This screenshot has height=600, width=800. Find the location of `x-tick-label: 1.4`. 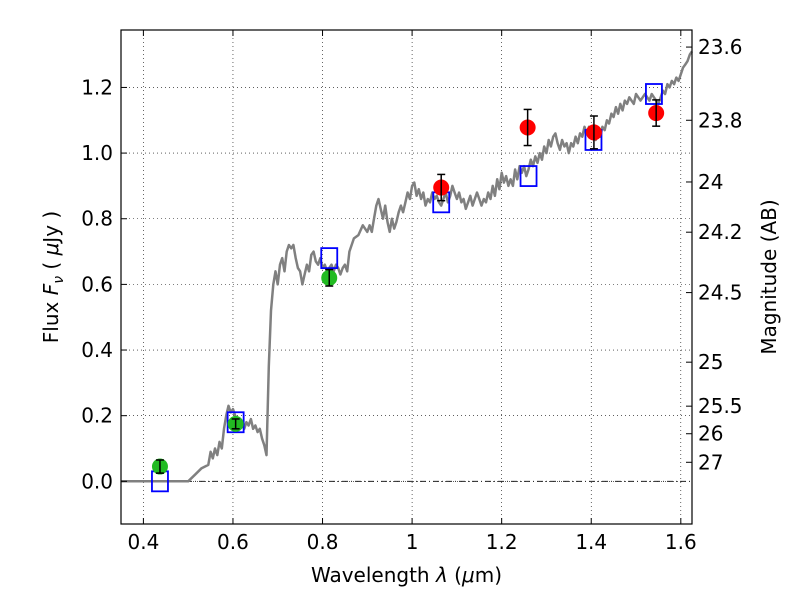

x-tick-label: 1.4 is located at coordinates (591, 542).